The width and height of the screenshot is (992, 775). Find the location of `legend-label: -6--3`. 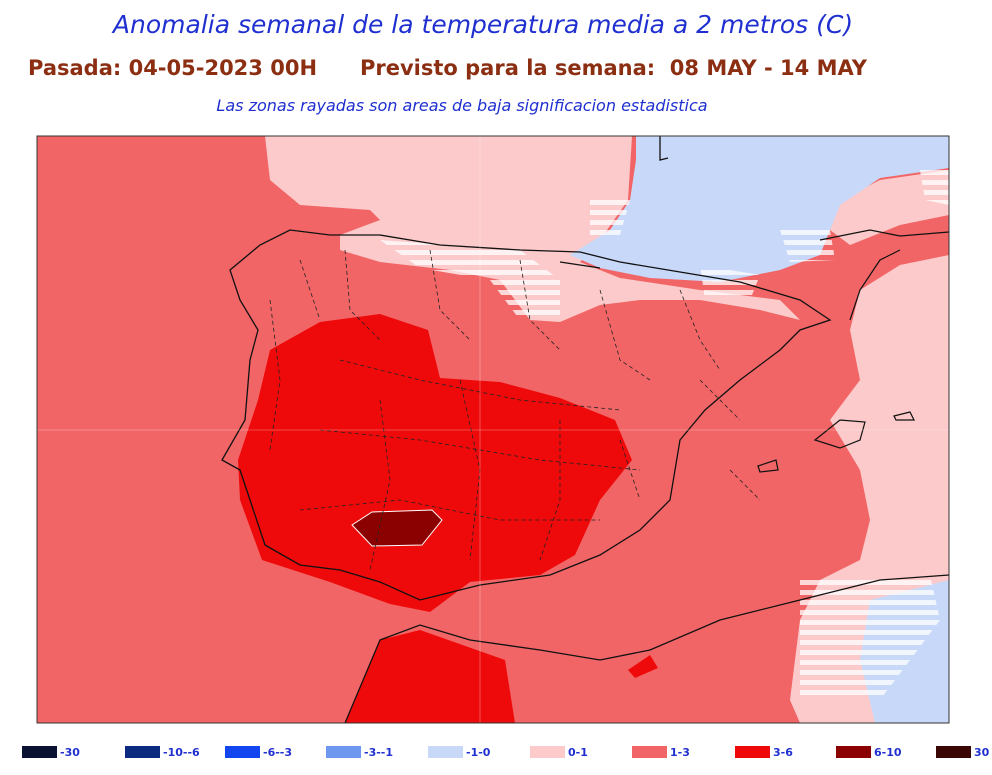

legend-label: -6--3 is located at coordinates (277, 752).